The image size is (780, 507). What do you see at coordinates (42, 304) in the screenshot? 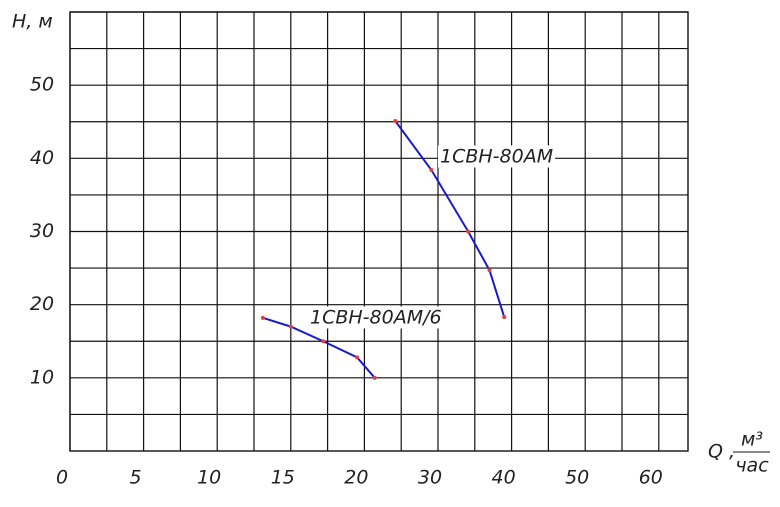
I see `y-tick-label: 20` at bounding box center [42, 304].